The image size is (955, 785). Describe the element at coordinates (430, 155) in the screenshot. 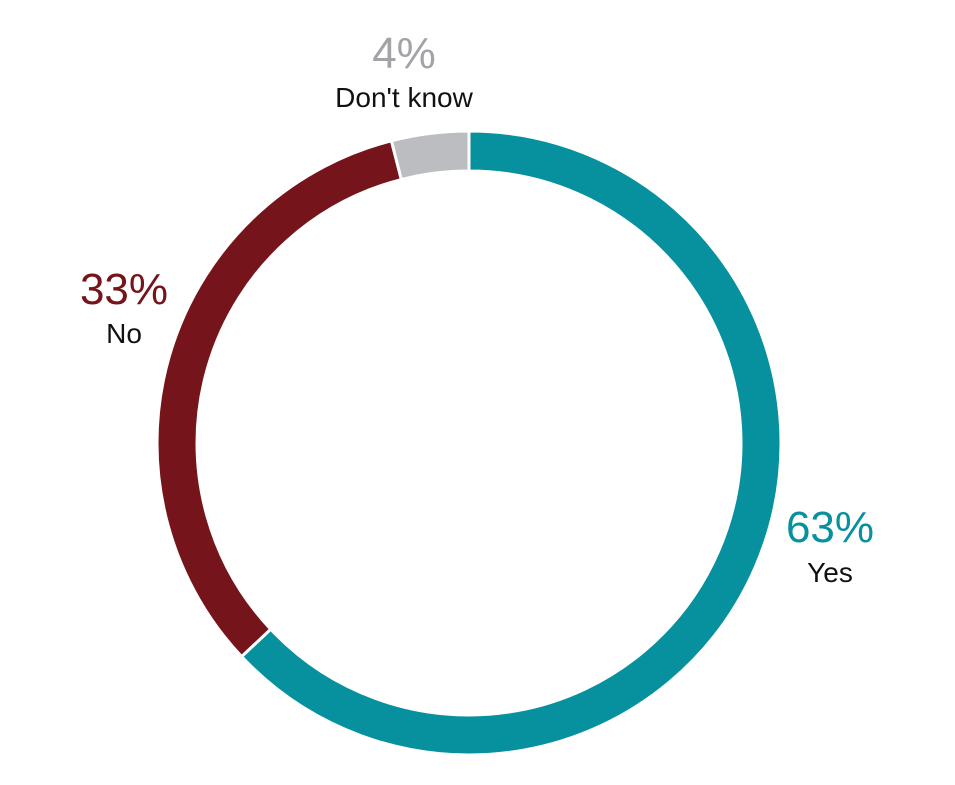

I see `slice-dont-know` at that location.